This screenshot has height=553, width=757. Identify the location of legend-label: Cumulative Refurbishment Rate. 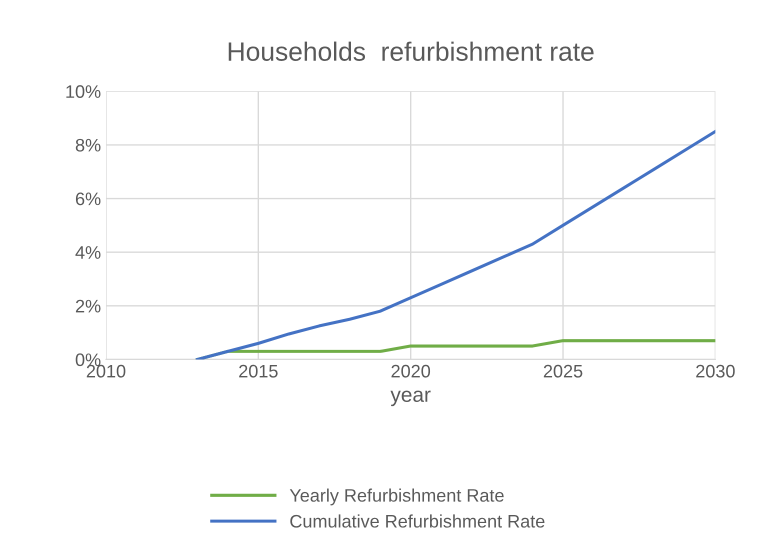
(417, 521).